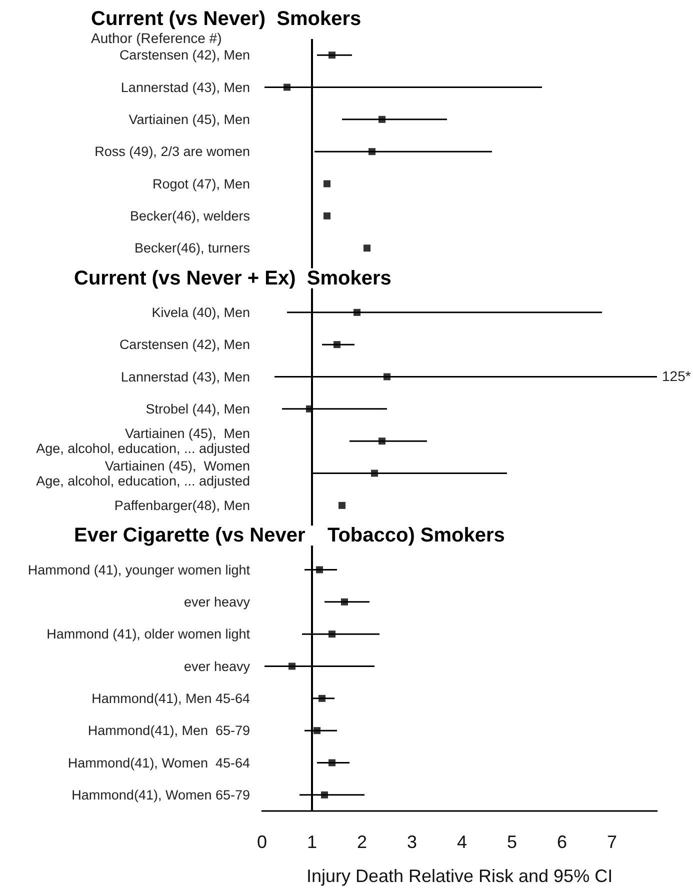 This screenshot has width=693, height=890. I want to click on y-tick-label: Vartiainen (45), Women Age, alcohol, education, ... adjusted, so click(143, 473).